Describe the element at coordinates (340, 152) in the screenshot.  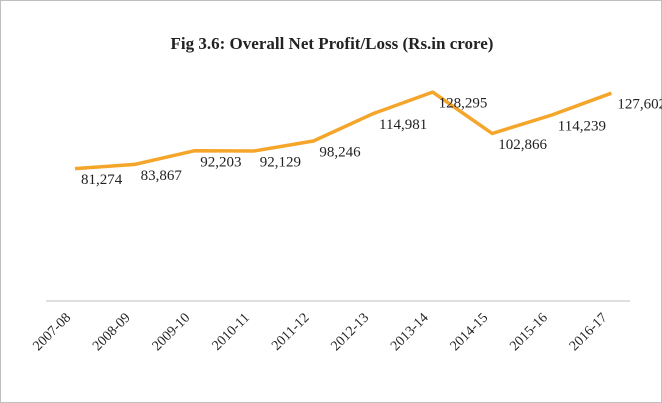
I see `data-label: 98,246` at that location.